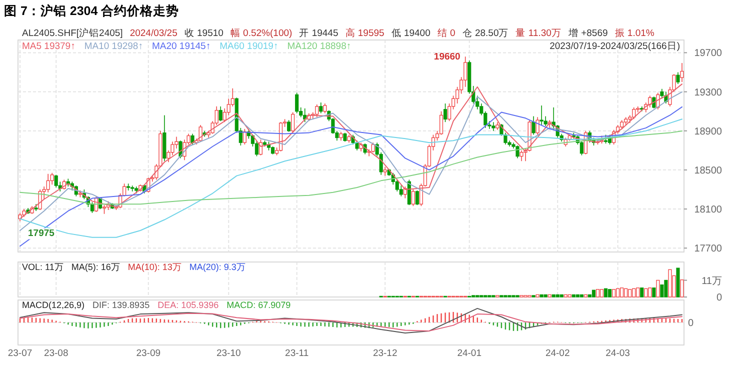 Image resolution: width=743 pixels, height=375 pixels. I want to click on x-tick-label: 24-01, so click(469, 353).